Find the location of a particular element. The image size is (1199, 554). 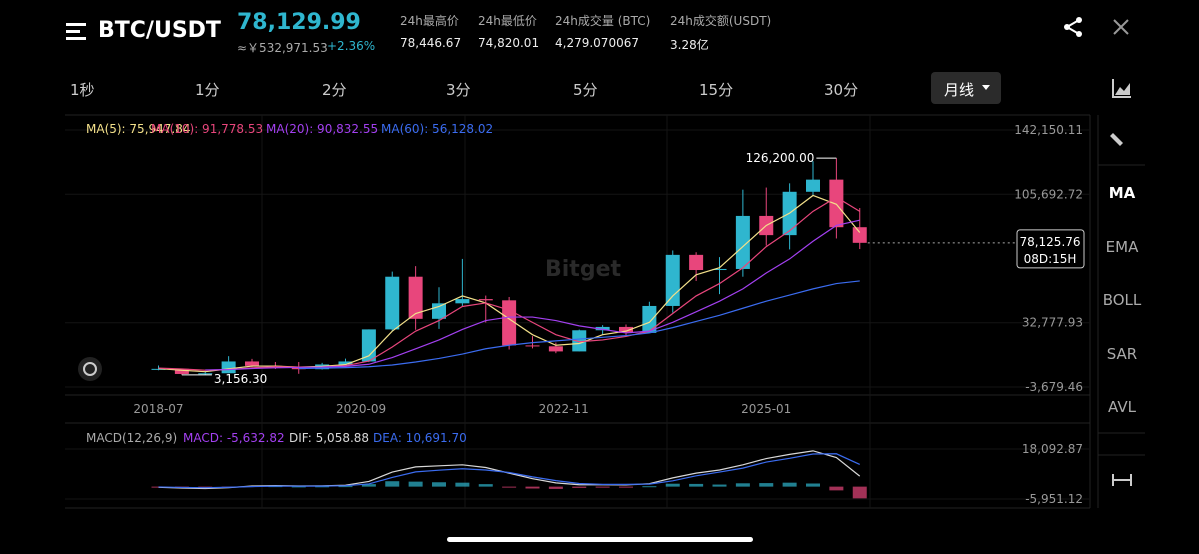

indicator-option: SAR is located at coordinates (1122, 354).